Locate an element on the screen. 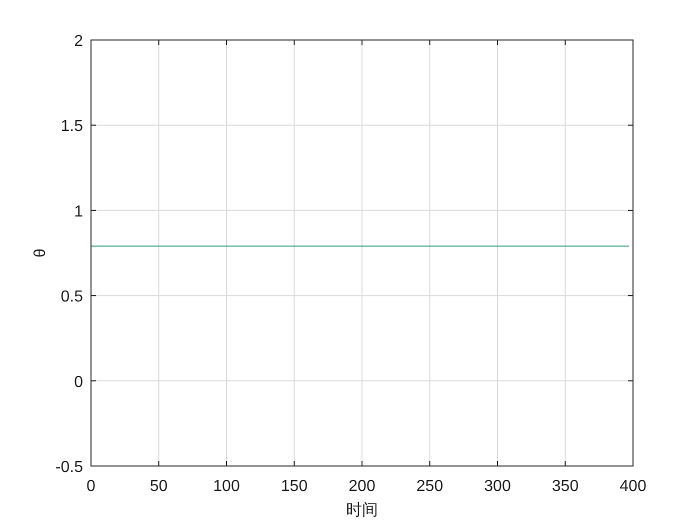 The height and width of the screenshot is (525, 700). y-tick-label: 0 is located at coordinates (79, 382).